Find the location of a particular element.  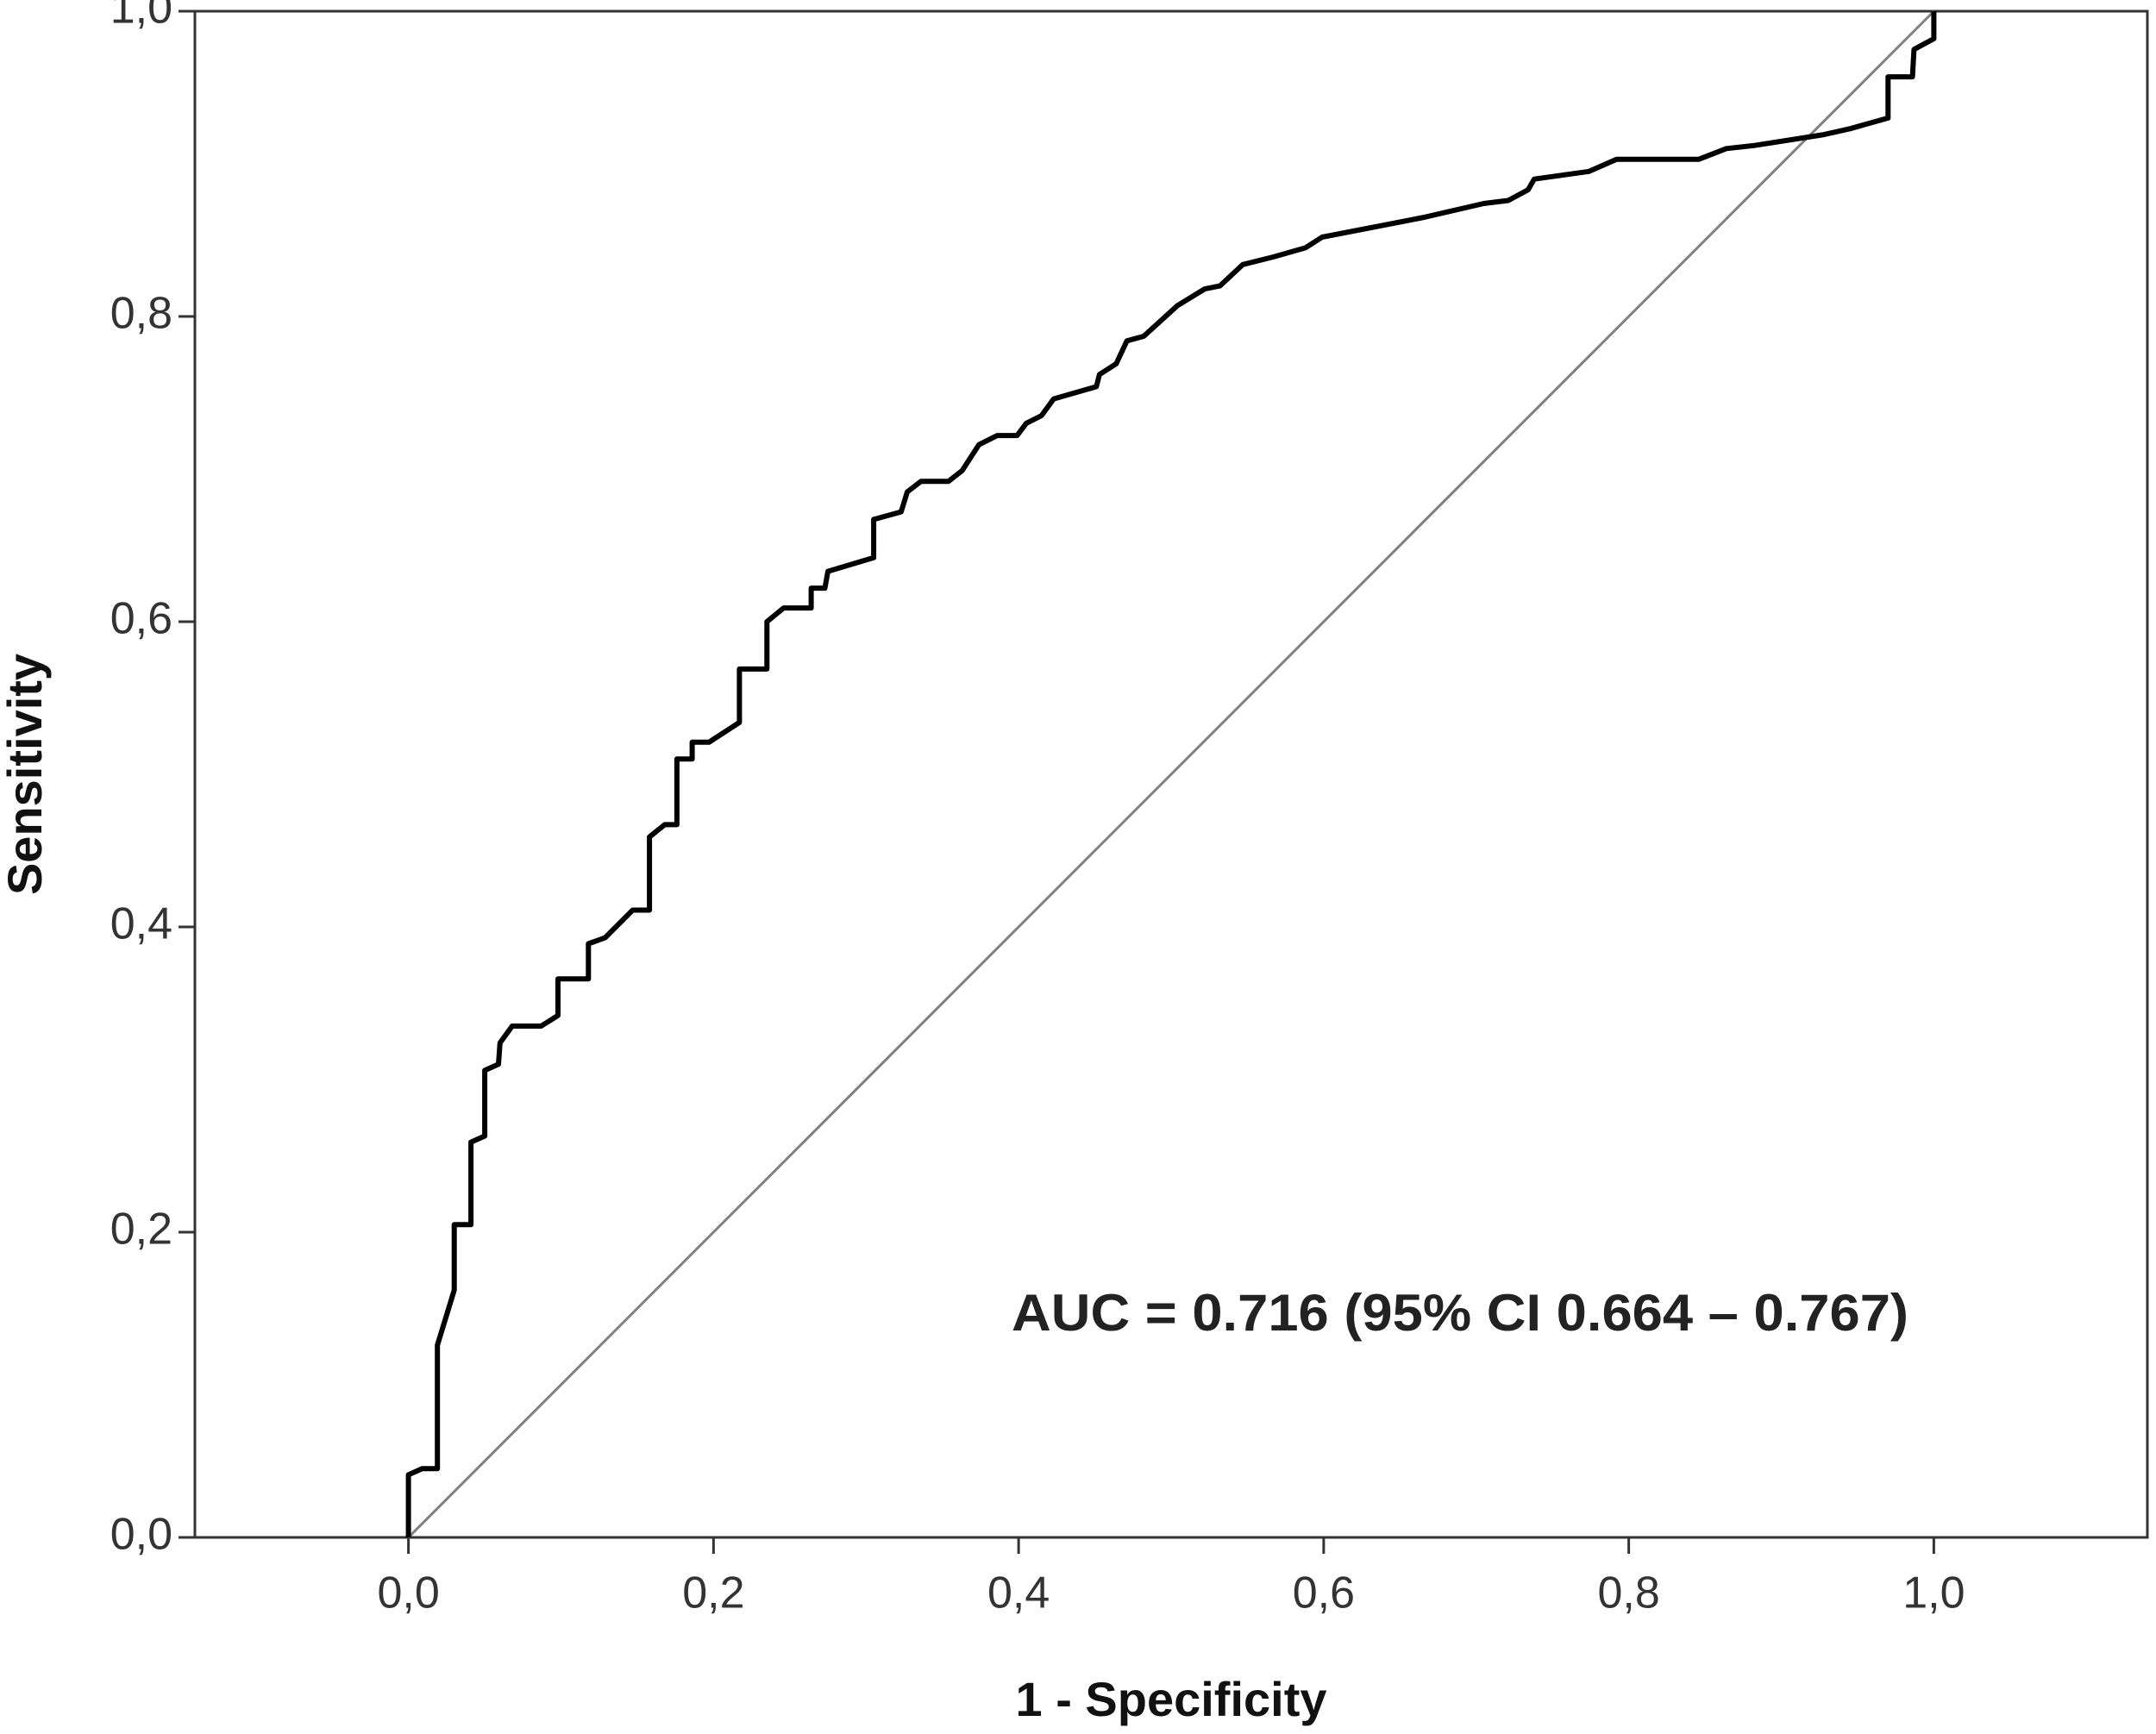

x-axis-title: 1 - Specificity is located at coordinates (1170, 1699).